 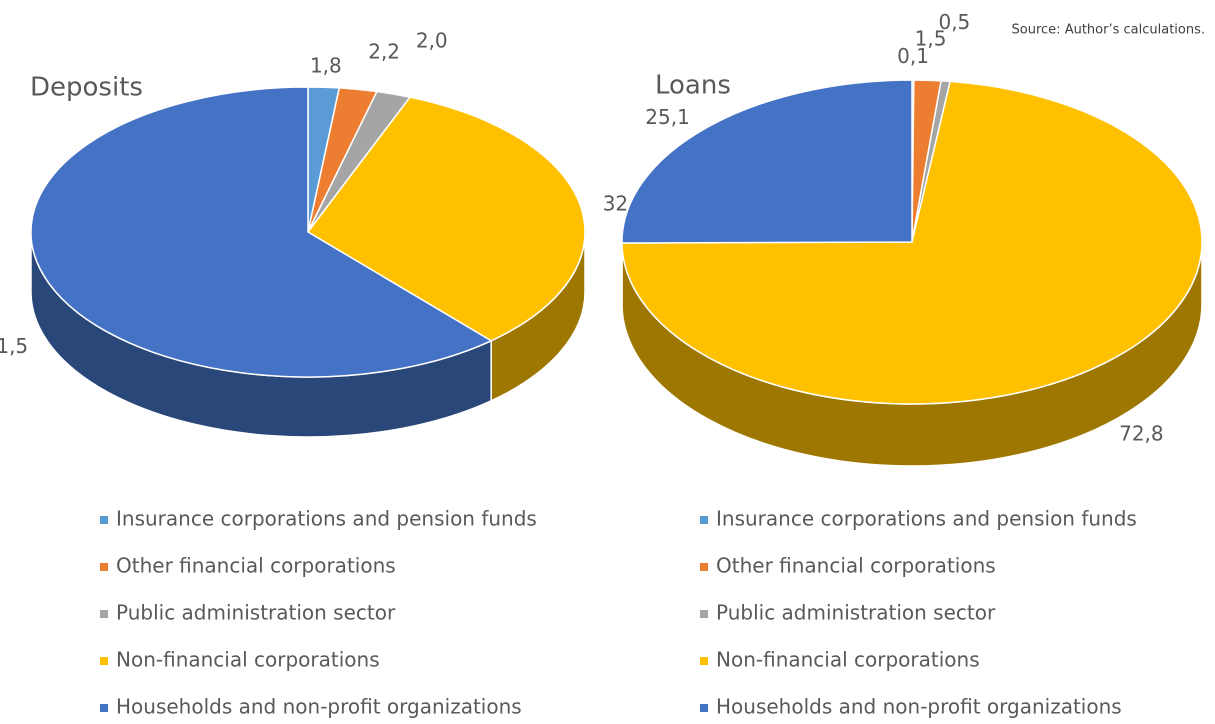 What do you see at coordinates (693, 86) in the screenshot?
I see `chart-title: Loans` at bounding box center [693, 86].